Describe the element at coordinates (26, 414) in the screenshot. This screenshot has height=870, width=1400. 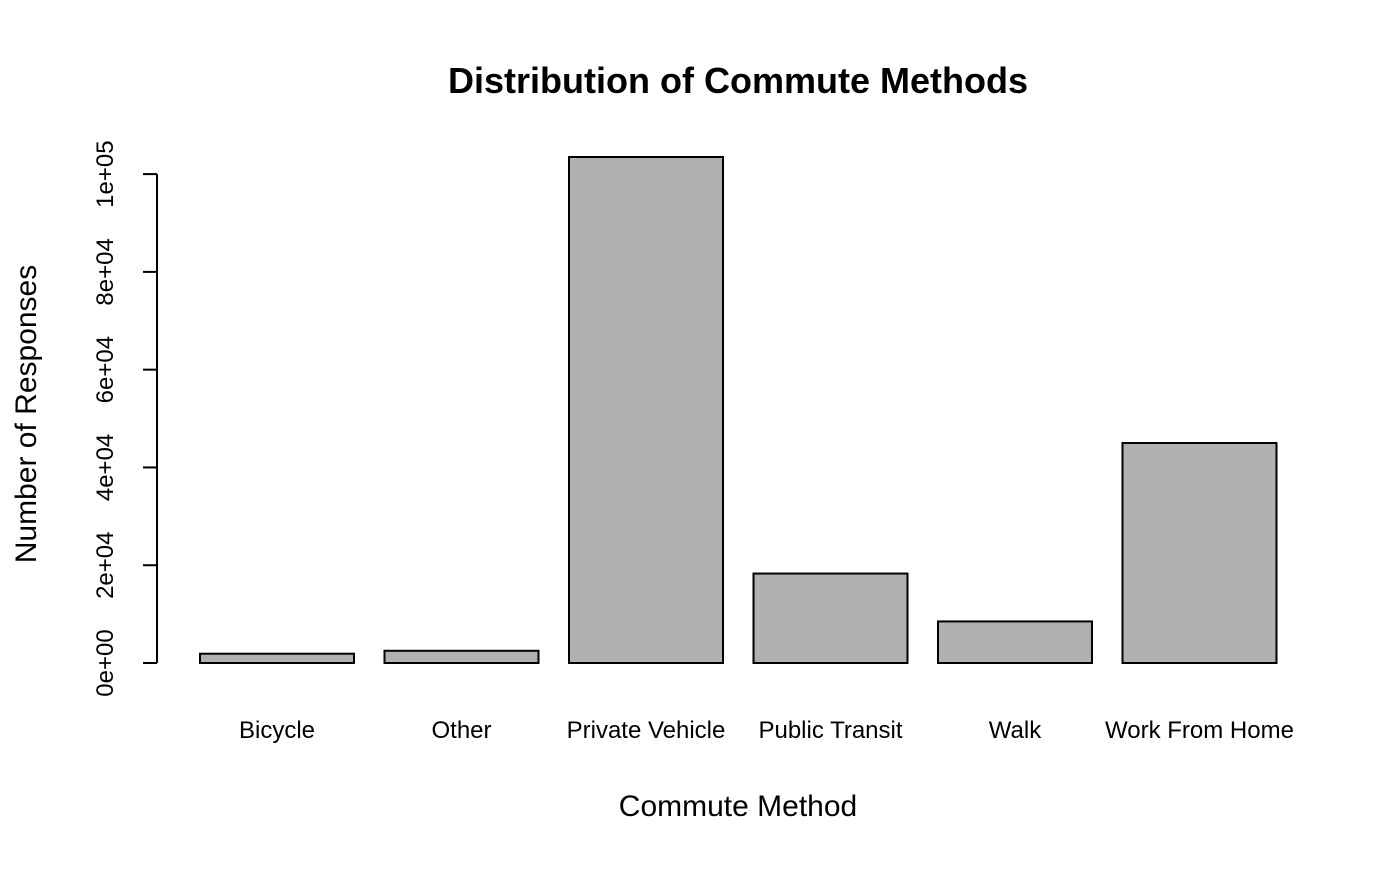
I see `y-axis-title: Number of Responses` at that location.